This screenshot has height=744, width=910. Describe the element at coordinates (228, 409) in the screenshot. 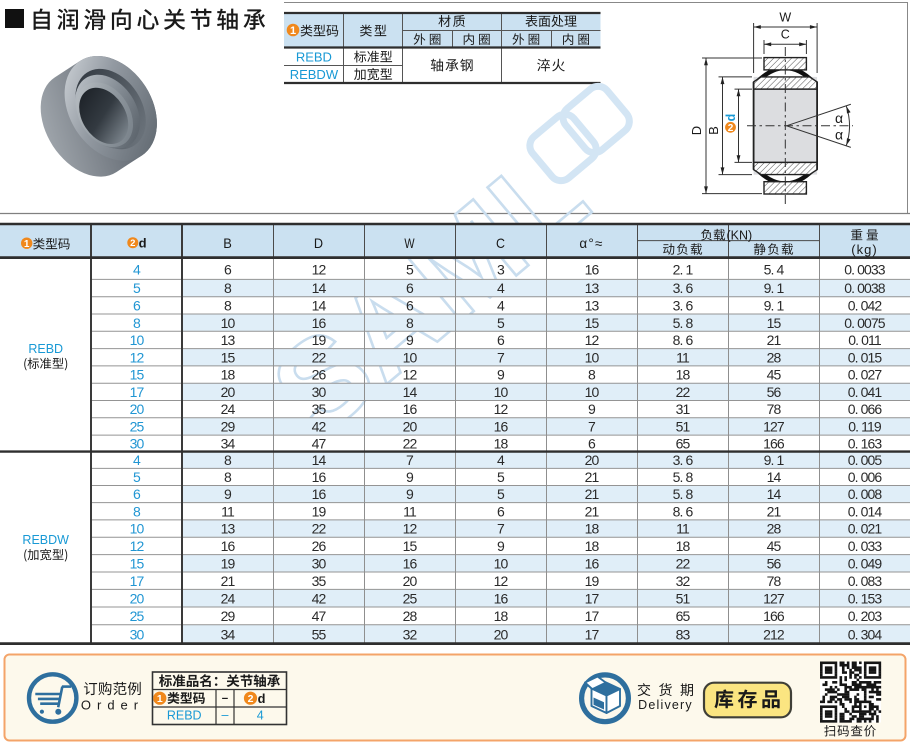

I see `svg-text: 24` at that location.